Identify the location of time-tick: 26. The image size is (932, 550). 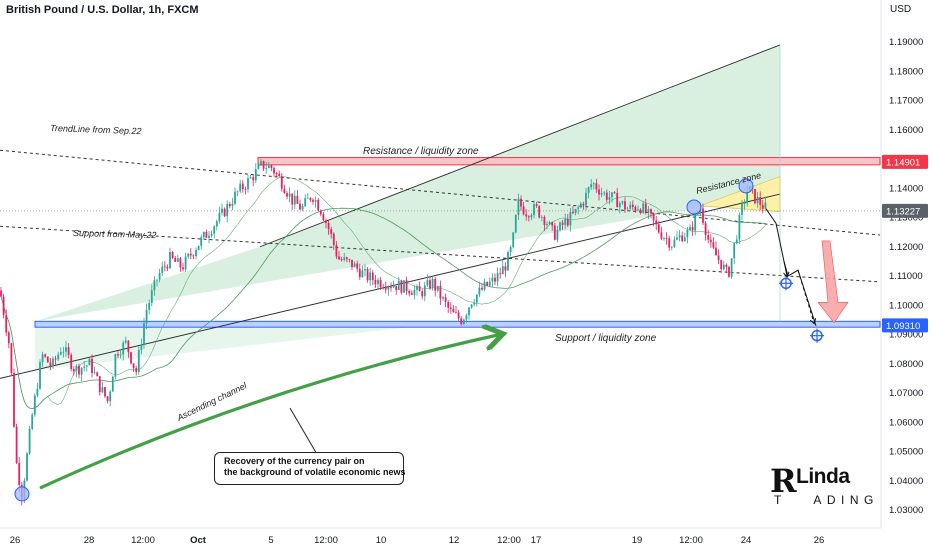
(819, 540).